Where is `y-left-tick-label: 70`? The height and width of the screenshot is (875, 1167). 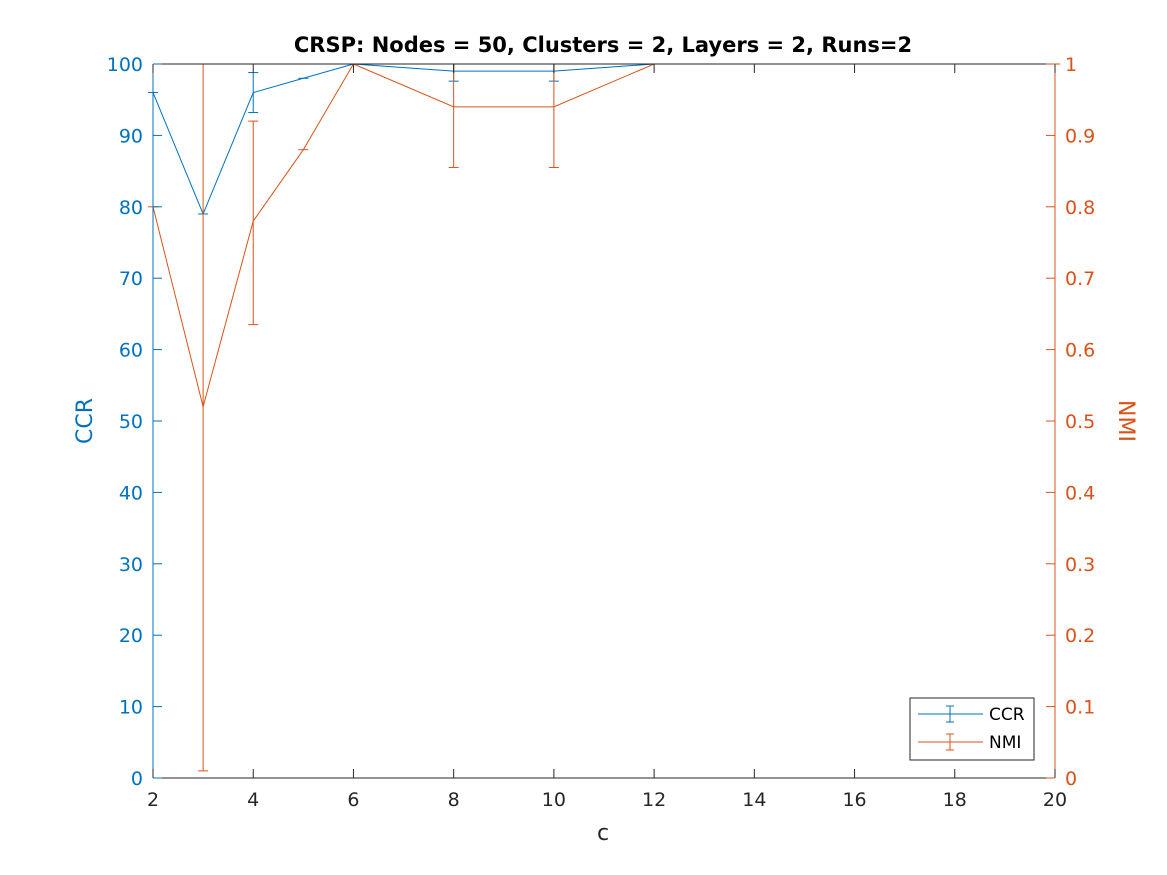 y-left-tick-label: 70 is located at coordinates (131, 279).